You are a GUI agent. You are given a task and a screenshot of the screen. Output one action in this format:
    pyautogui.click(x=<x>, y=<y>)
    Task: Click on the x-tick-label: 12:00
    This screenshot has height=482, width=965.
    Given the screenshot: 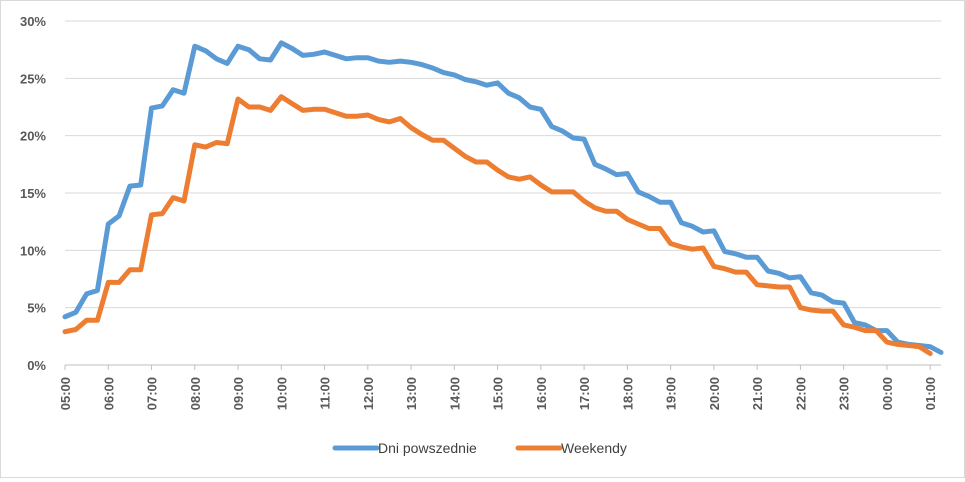 What is the action you would take?
    pyautogui.click(x=368, y=393)
    